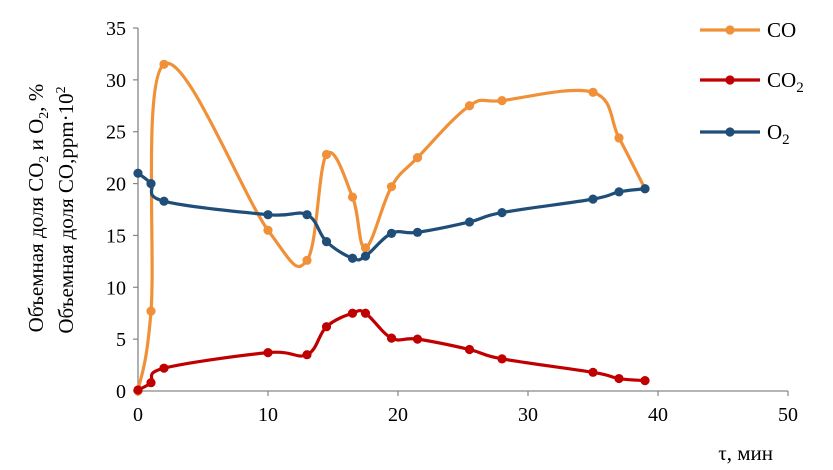 The width and height of the screenshot is (833, 470). I want to click on legend: CO CO2 O2, so click(752, 83).